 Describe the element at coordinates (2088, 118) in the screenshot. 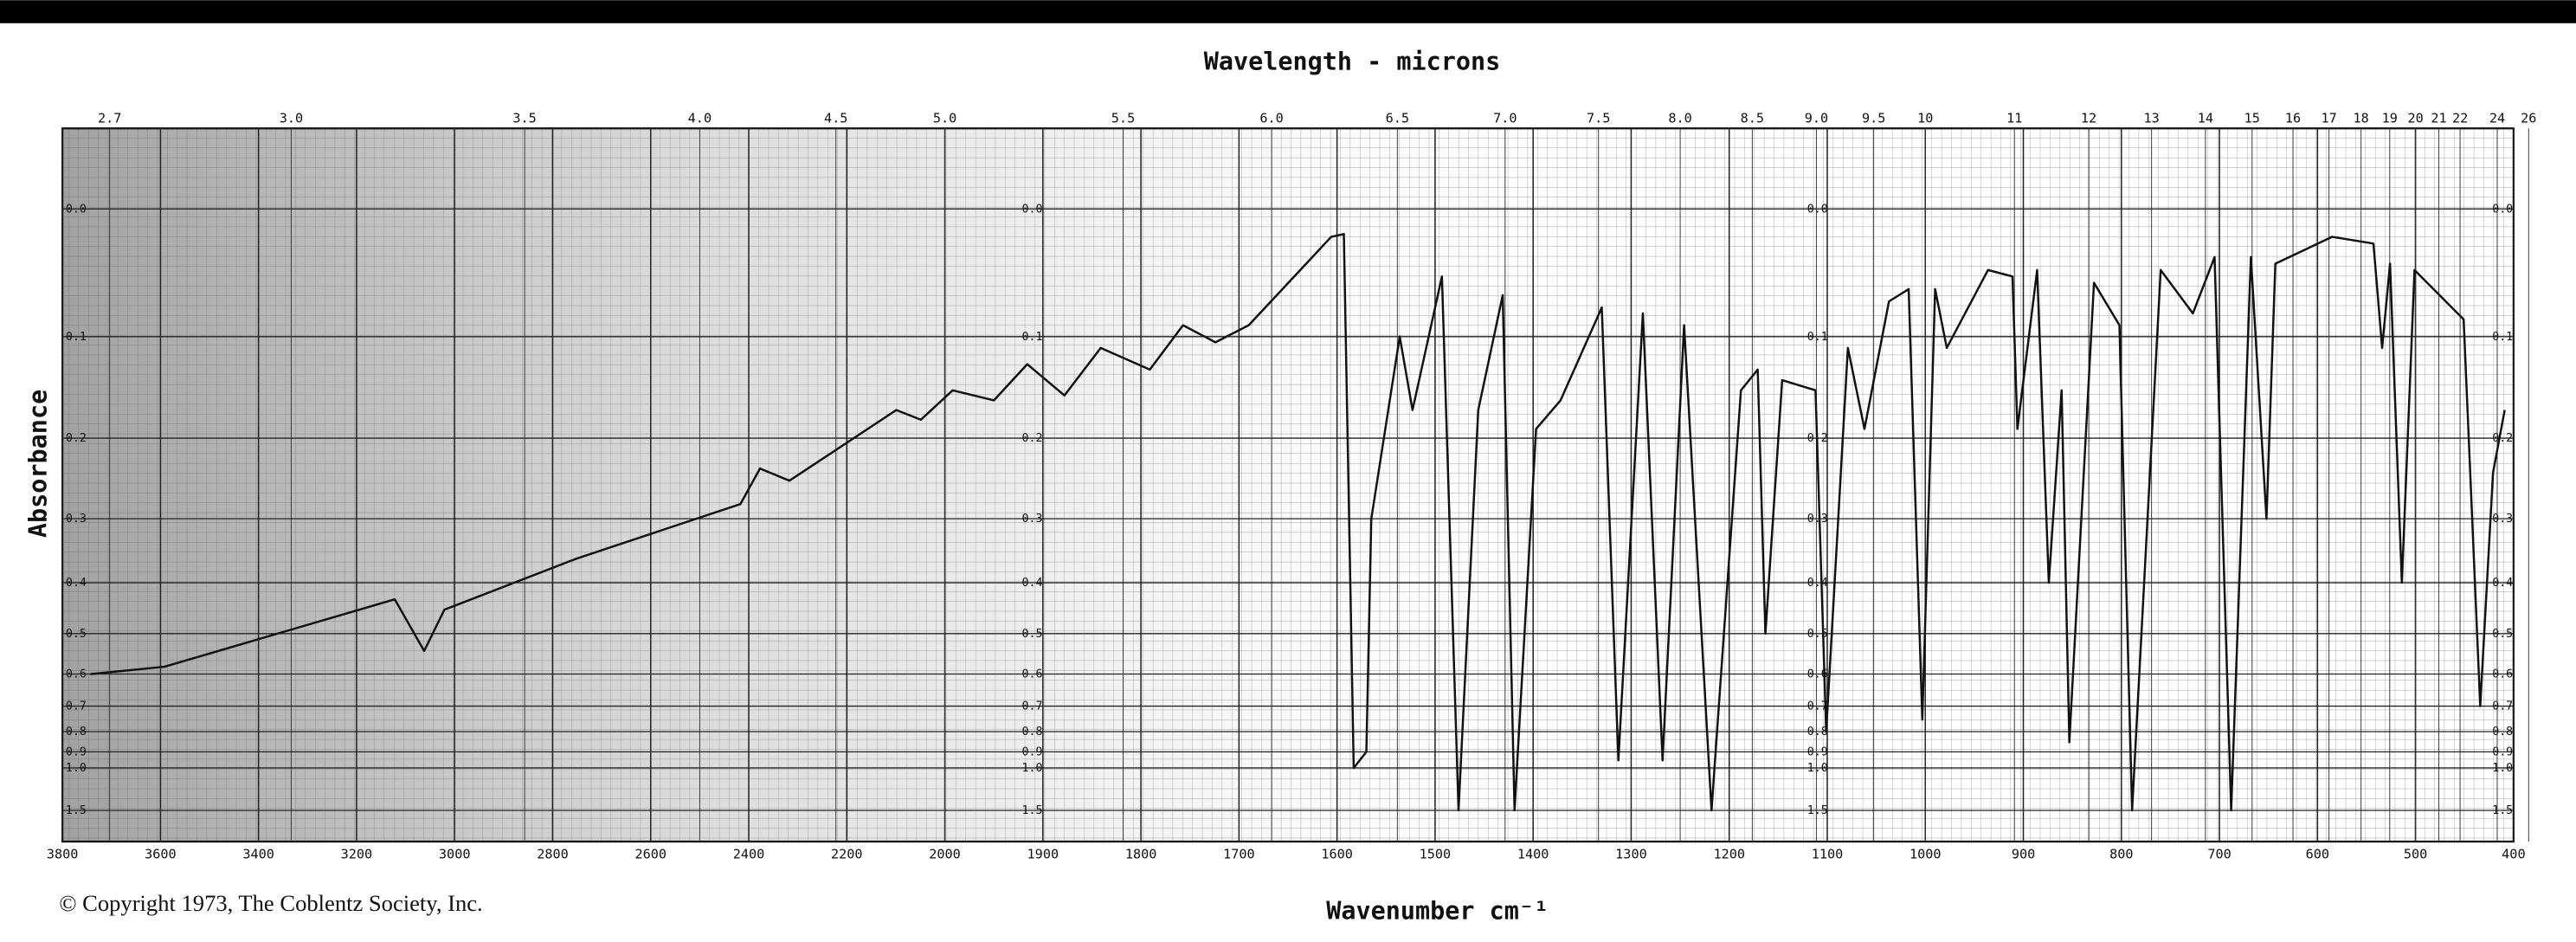

I see `x2-tick-label: 12` at that location.